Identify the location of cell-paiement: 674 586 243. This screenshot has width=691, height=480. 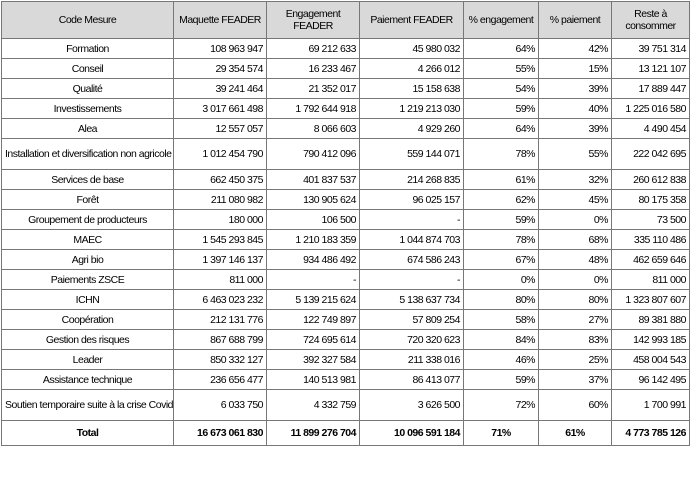
(411, 259).